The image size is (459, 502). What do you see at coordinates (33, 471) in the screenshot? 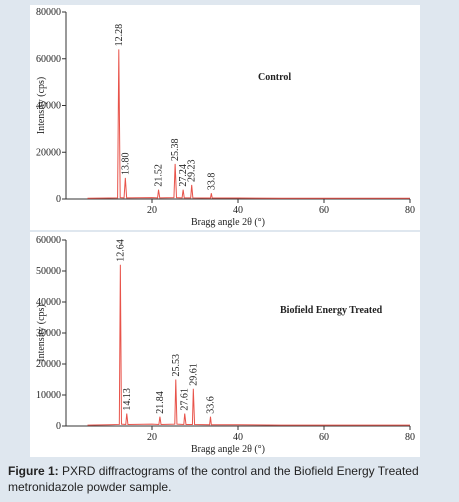
I see `caption-label: Figure 1:` at bounding box center [33, 471].